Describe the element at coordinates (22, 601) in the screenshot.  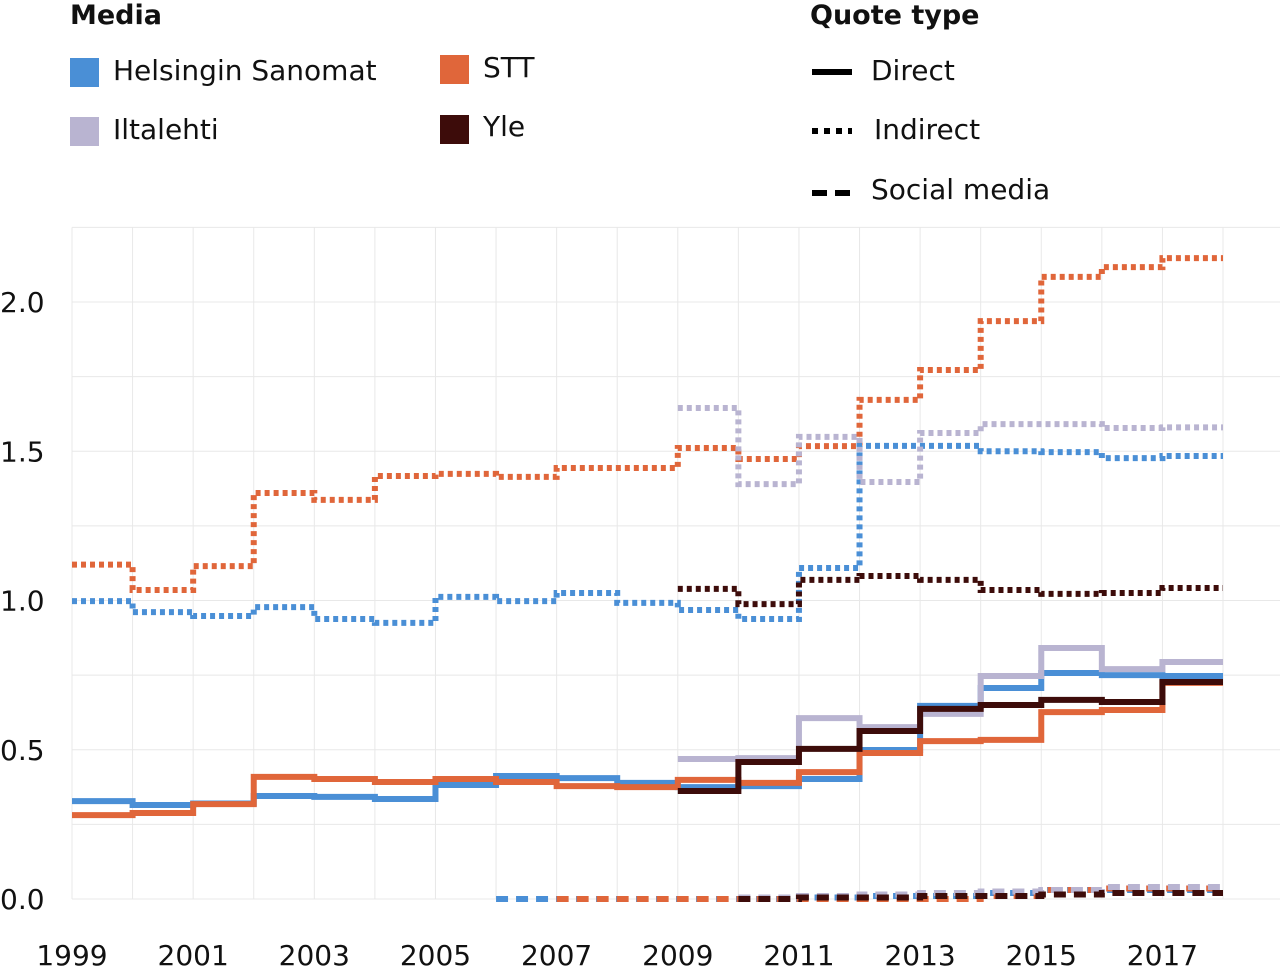
I see `y-tick-label: 1.0` at that location.